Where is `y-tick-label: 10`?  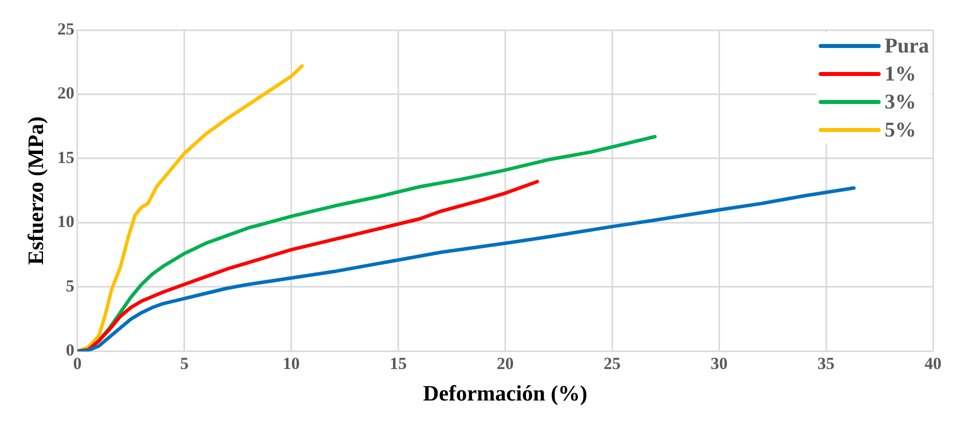
y-tick-label: 10 is located at coordinates (65, 222).